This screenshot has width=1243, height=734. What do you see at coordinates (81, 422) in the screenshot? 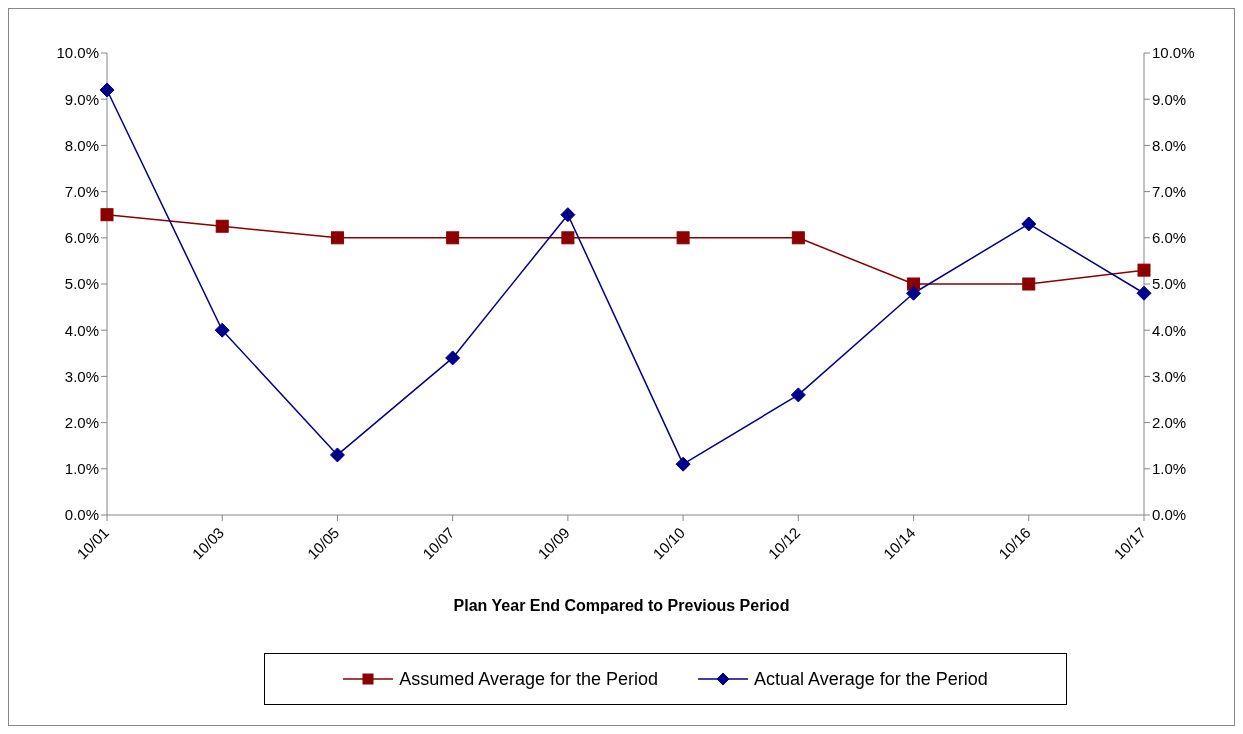
I see `y-tick-label: 2.0%` at bounding box center [81, 422].